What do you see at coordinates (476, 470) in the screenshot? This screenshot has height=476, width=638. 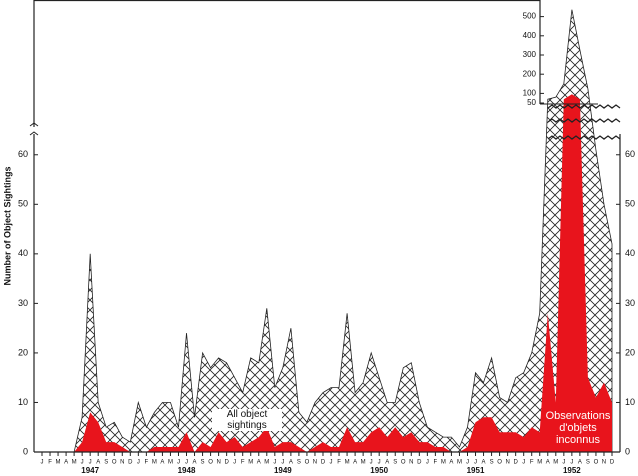 I see `year-label: 1951` at bounding box center [476, 470].